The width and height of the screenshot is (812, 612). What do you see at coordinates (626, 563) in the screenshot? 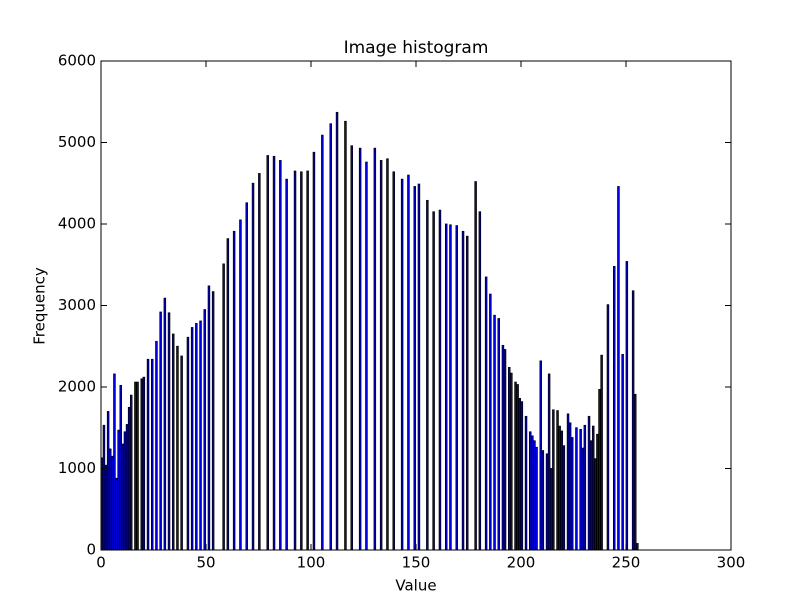
I see `x-tick-label: 250` at bounding box center [626, 563].